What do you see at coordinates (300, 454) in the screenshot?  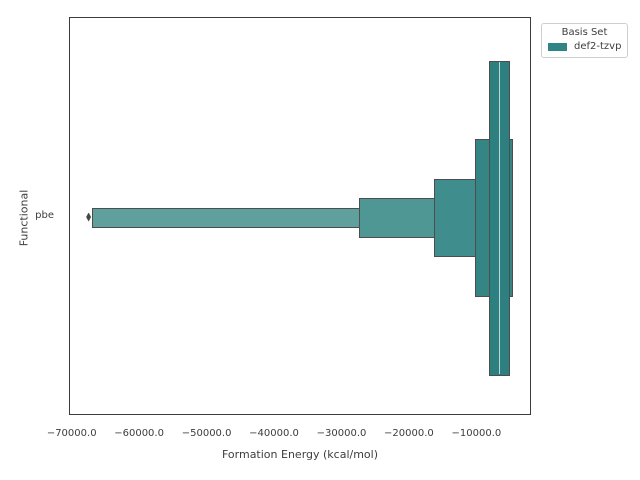 I see `x-axis-label: Formation Energy (kcal/mol)` at bounding box center [300, 454].